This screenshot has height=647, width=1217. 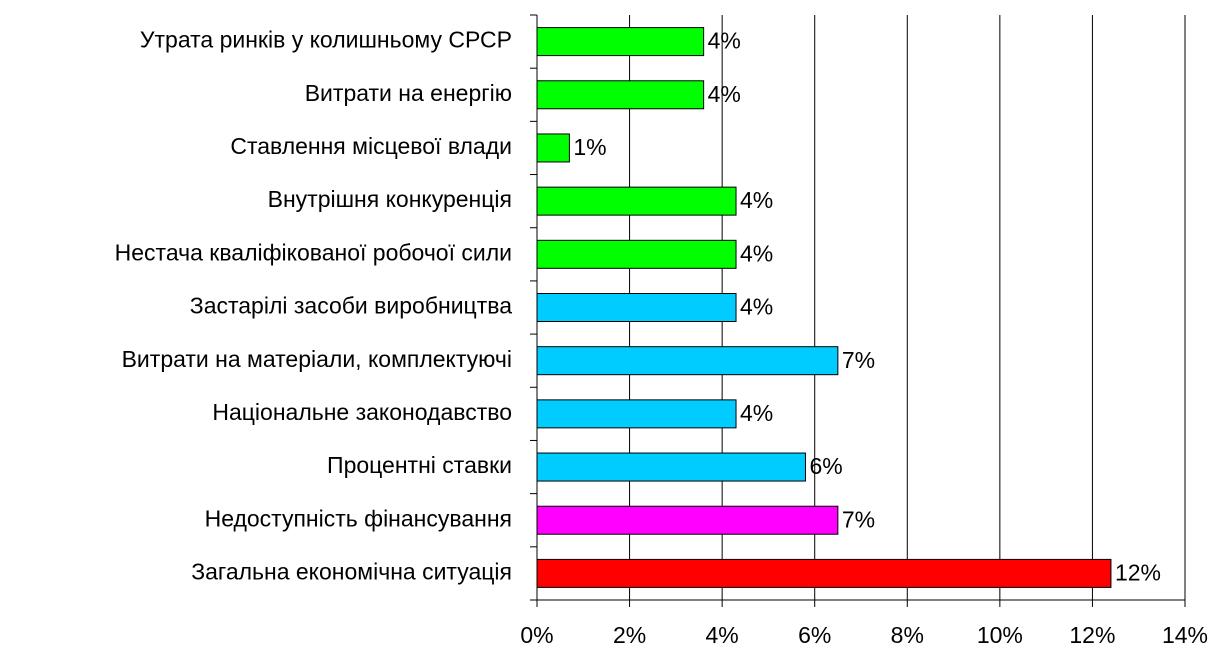 What do you see at coordinates (1138, 572) in the screenshot?
I see `value-label: 12%` at bounding box center [1138, 572].